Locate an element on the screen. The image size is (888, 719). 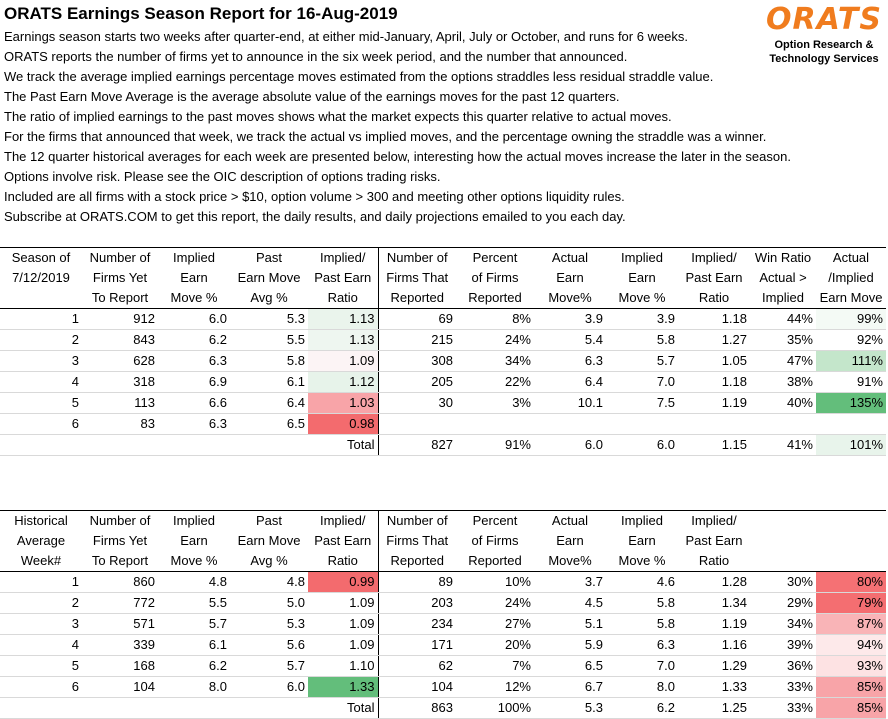
orats-logo-word: ORATS is located at coordinates (824, 19).